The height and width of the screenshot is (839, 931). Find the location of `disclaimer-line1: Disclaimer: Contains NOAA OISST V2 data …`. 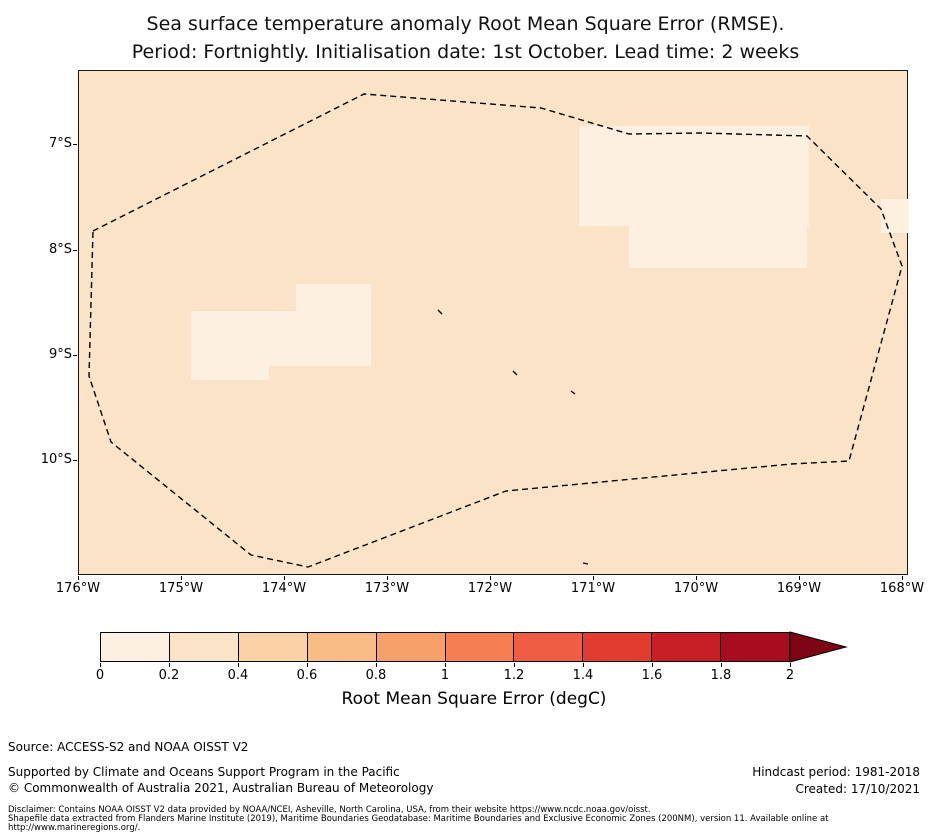

disclaimer-line1: Disclaimer: Contains NOAA OISST V2 data … is located at coordinates (329, 810).